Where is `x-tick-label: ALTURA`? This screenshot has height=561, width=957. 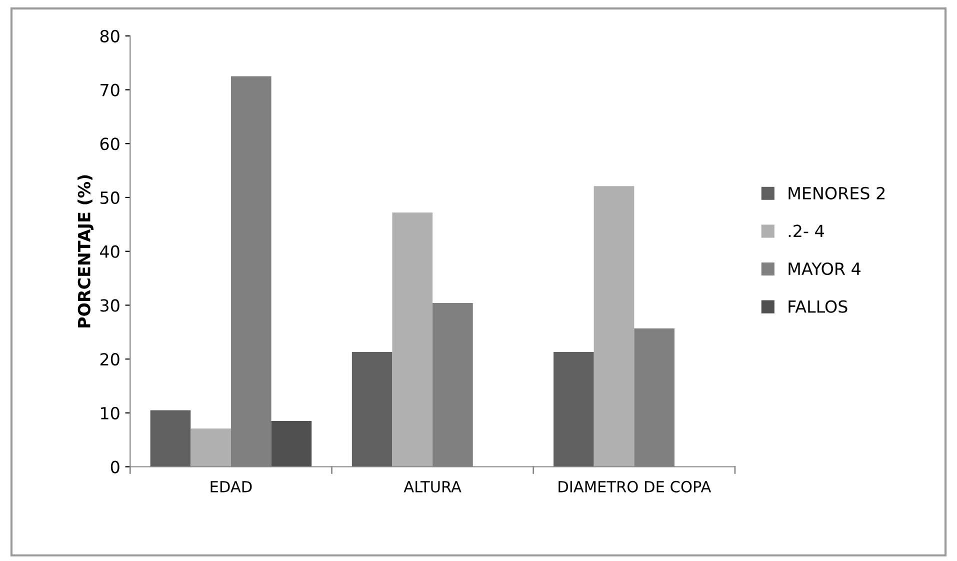 x-tick-label: ALTURA is located at coordinates (433, 486).